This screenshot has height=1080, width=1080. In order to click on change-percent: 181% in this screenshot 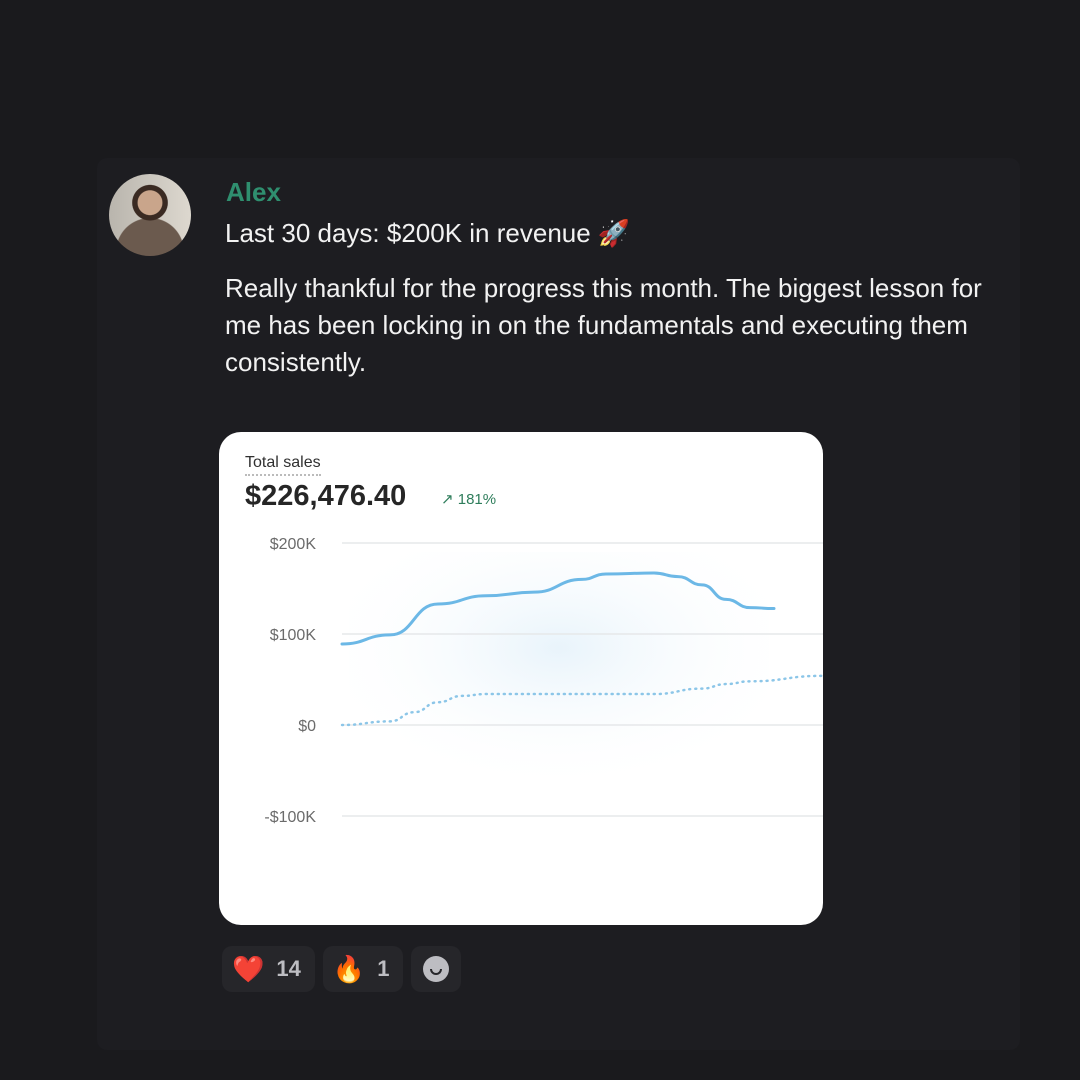, I will do `click(477, 499)`.